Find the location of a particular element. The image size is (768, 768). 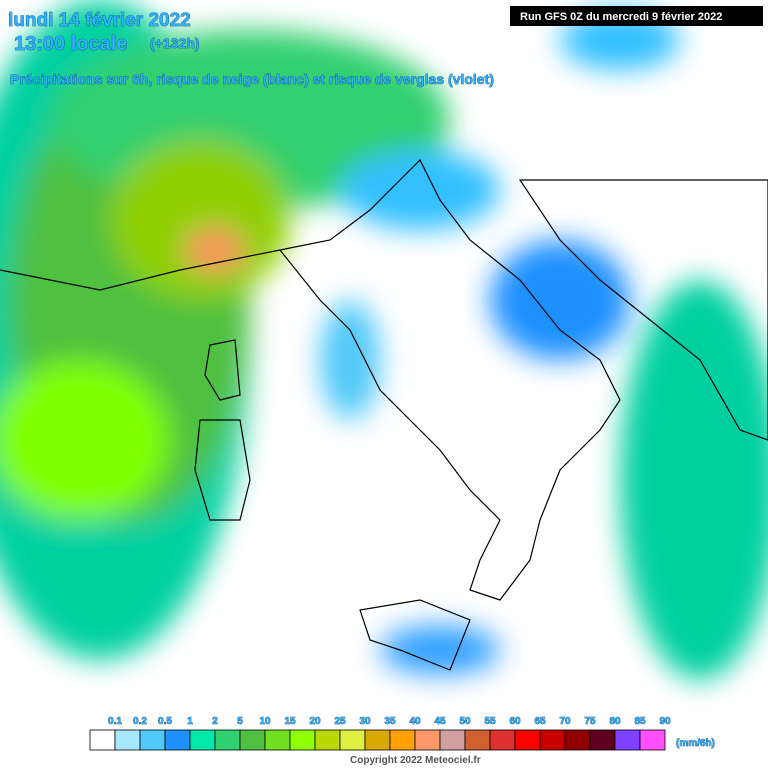

legend-label: 45 is located at coordinates (440, 721).